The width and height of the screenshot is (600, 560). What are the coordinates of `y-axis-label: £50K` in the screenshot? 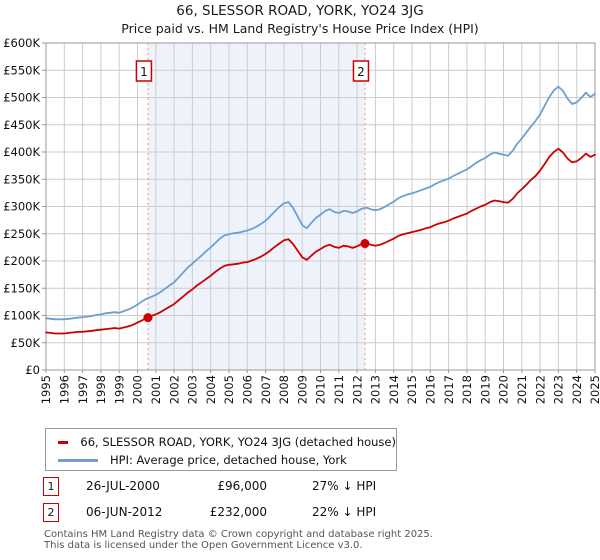 It's located at (26, 343).